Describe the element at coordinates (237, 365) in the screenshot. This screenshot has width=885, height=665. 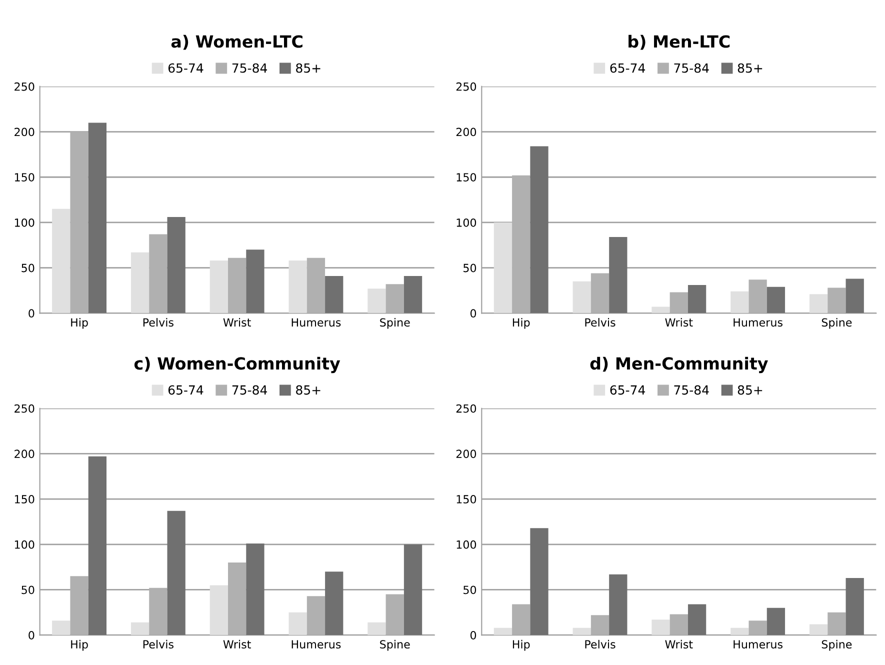
I see `chart-title: c) Women-Community` at that location.